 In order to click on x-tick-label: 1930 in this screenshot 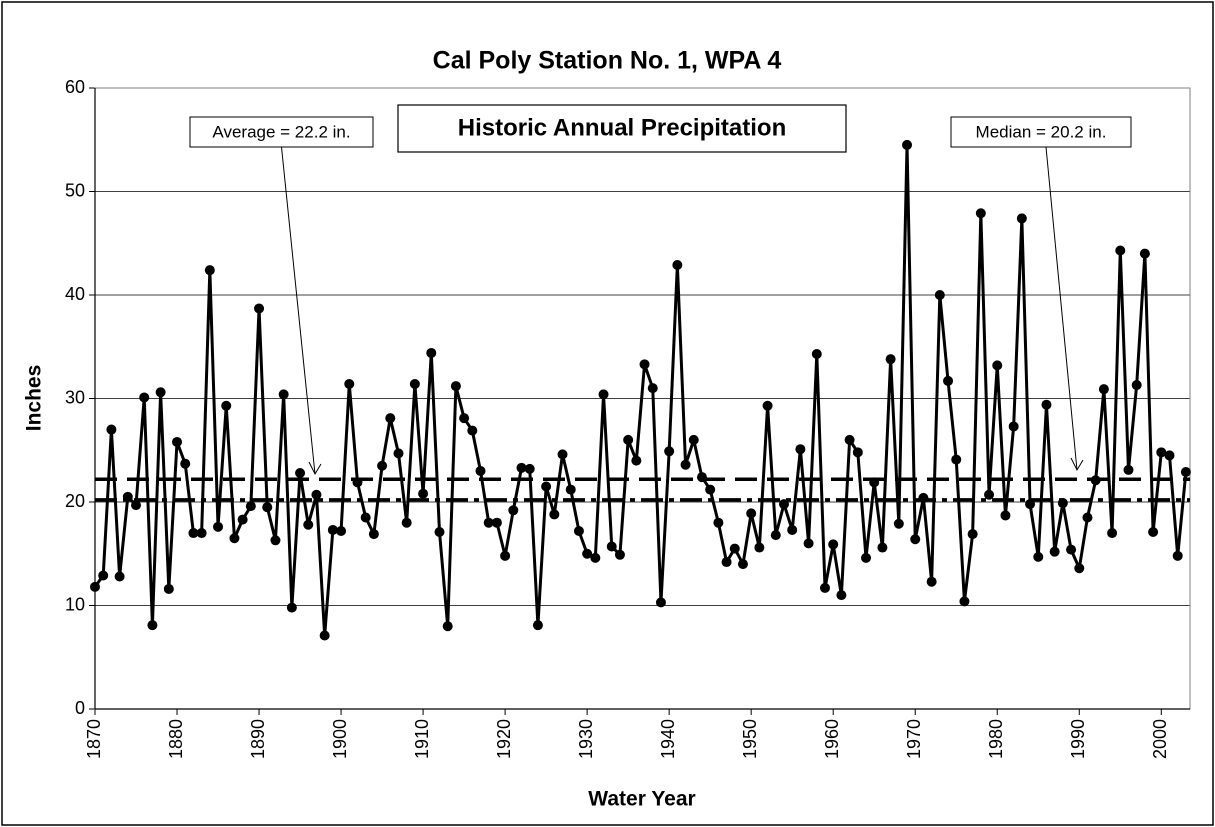, I will do `click(586, 739)`.